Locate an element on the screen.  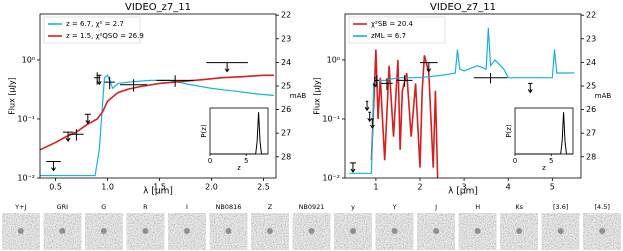
x-tick-label: 0.5 is located at coordinates (55, 187).